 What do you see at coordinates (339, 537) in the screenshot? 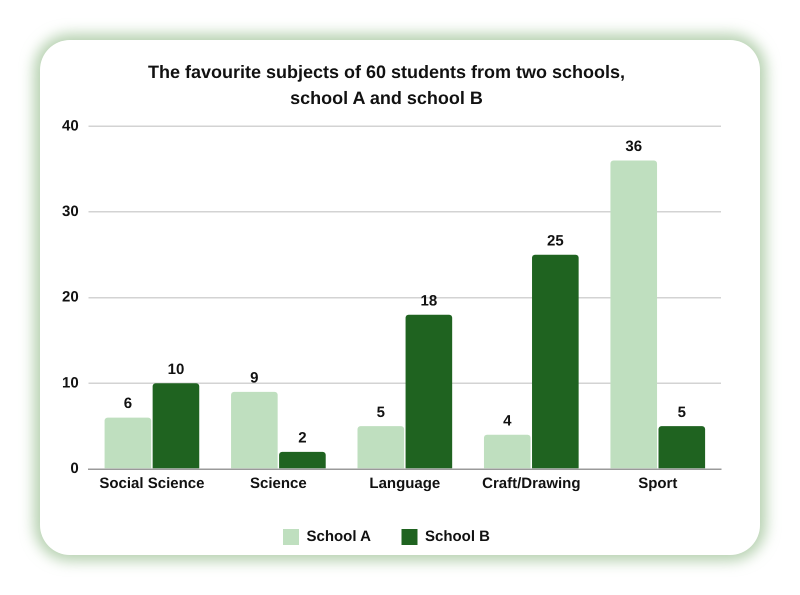
I see `legend-label: School A` at bounding box center [339, 537].